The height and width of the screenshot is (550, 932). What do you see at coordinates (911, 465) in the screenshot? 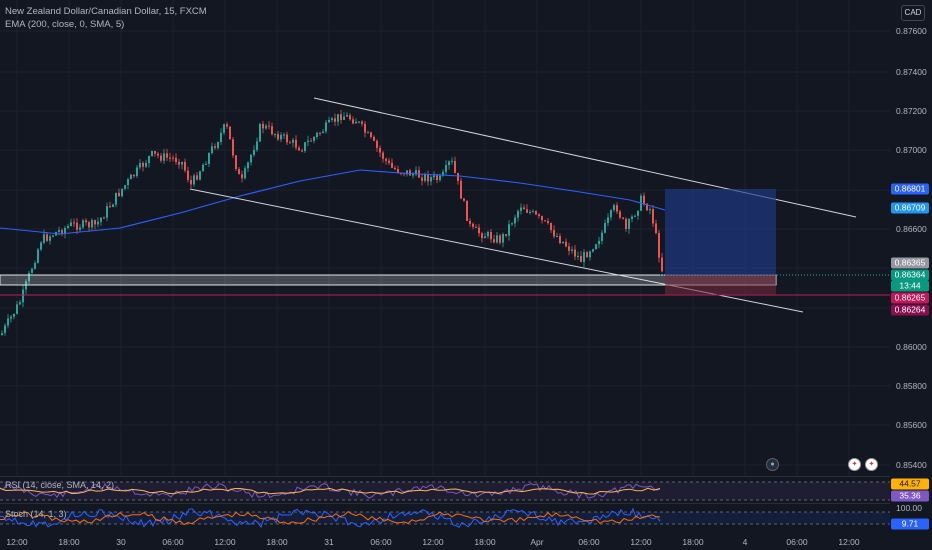
I see `price-tick: 0.85400` at bounding box center [911, 465].